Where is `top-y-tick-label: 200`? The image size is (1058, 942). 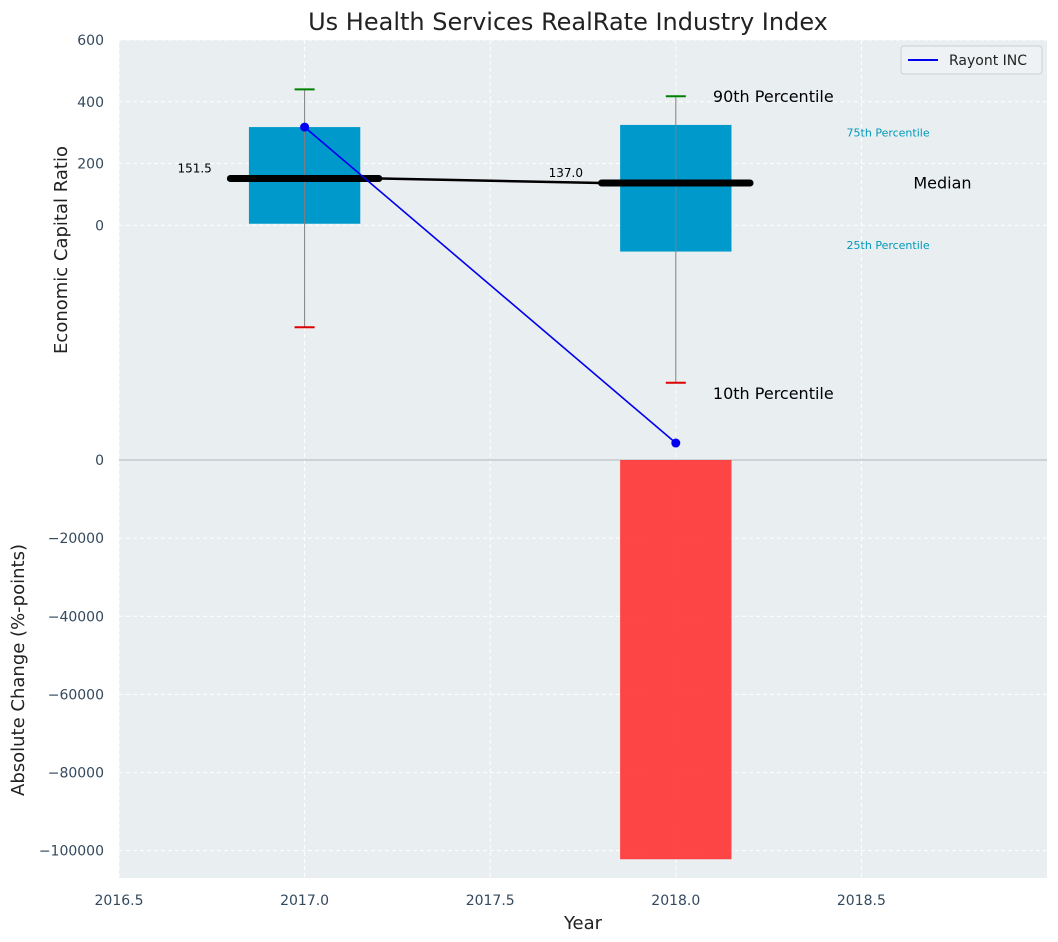
top-y-tick-label: 200 is located at coordinates (90, 165).